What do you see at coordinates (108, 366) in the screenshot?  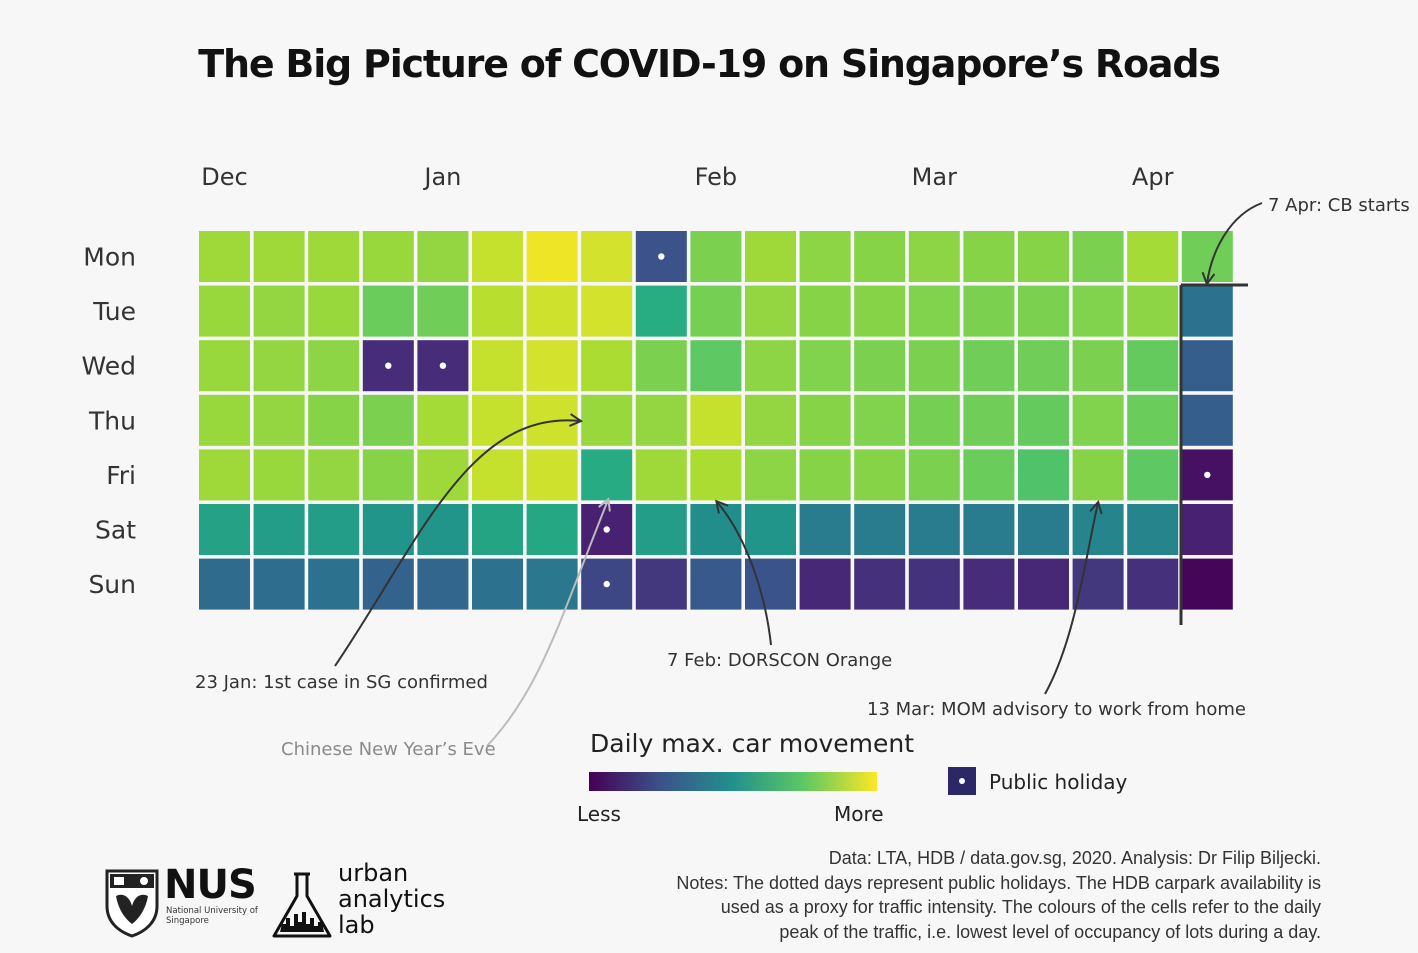 I see `weekday-label: Wed` at bounding box center [108, 366].